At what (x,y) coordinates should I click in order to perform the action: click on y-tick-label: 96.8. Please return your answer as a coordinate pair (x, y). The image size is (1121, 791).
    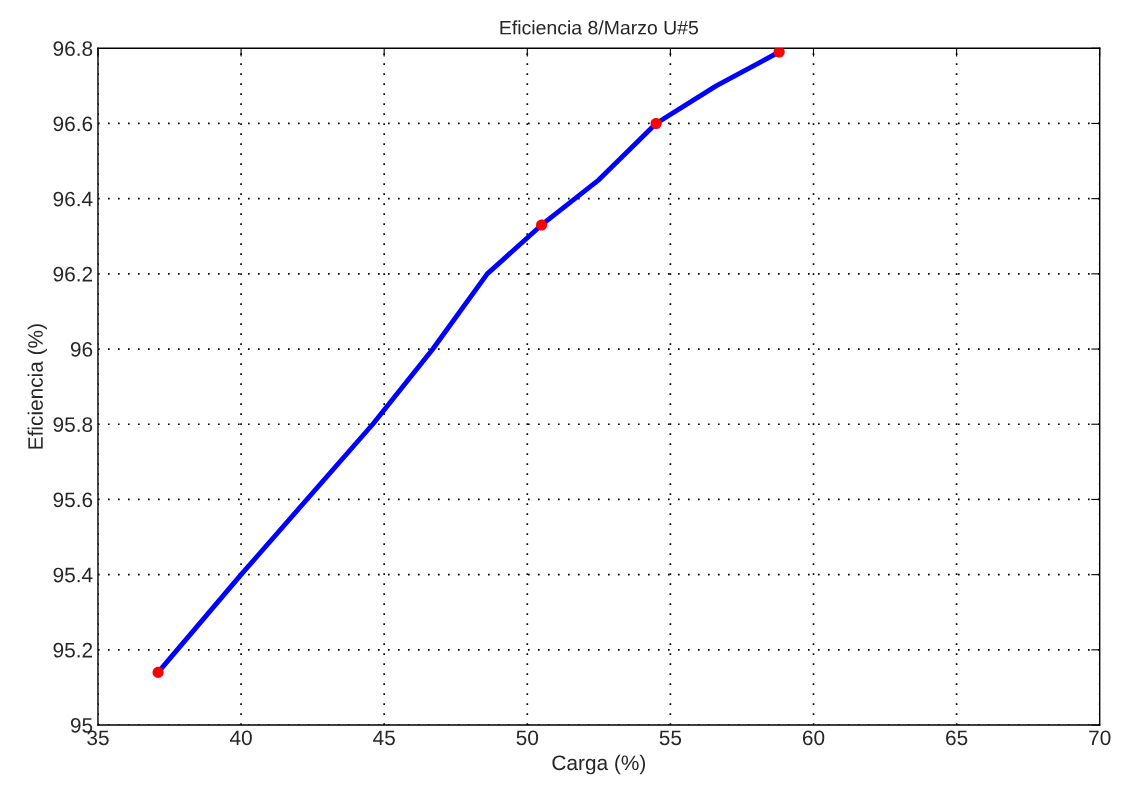
    Looking at the image, I should click on (73, 48).